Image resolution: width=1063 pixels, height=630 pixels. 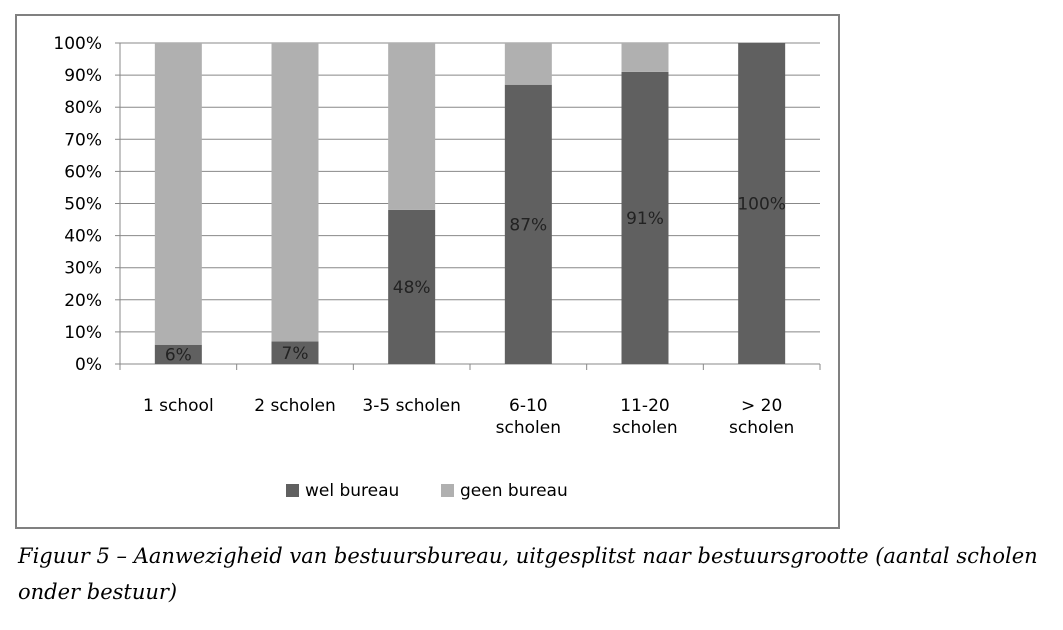 I want to click on y-tick-label: 100%, so click(x=77, y=44).